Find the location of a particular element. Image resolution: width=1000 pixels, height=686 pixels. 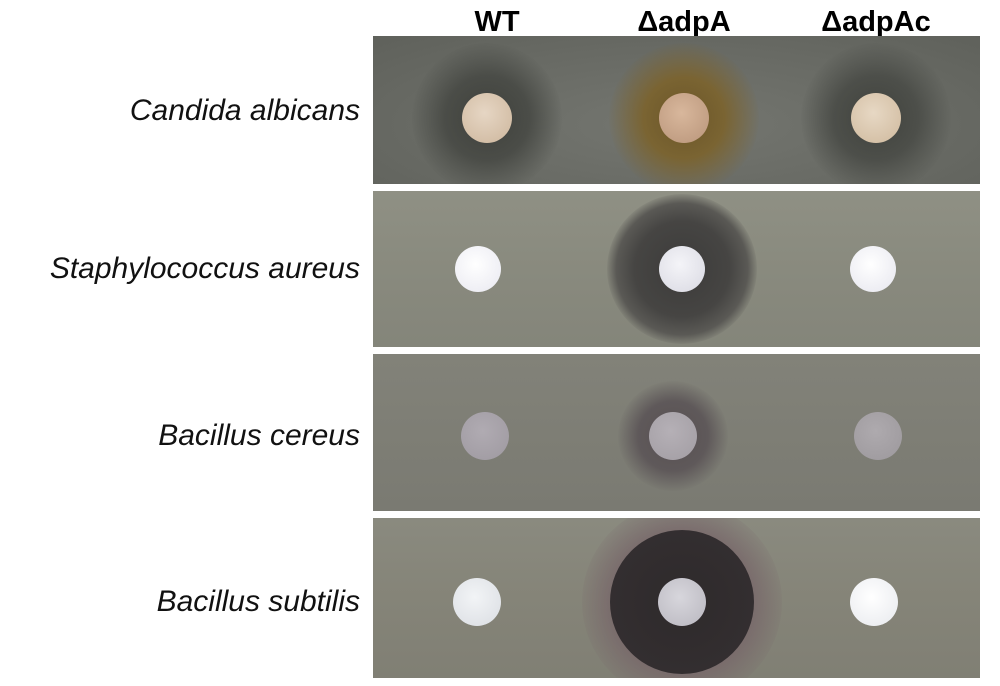

row-label-candida-albicans: Candida albicans is located at coordinates (244, 110).